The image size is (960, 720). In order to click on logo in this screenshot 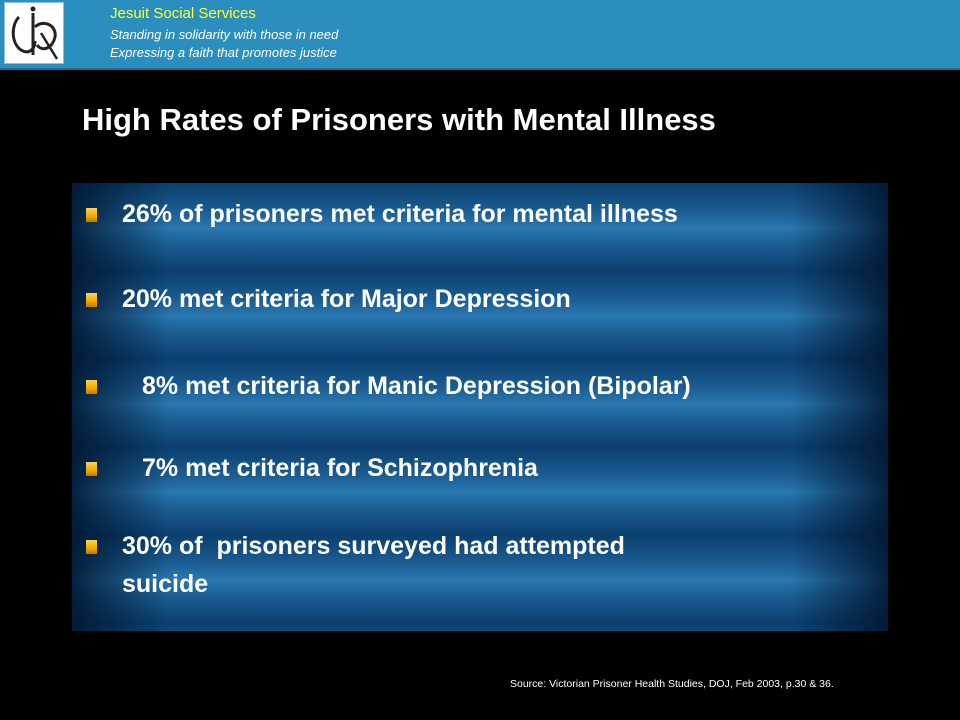, I will do `click(34, 33)`.